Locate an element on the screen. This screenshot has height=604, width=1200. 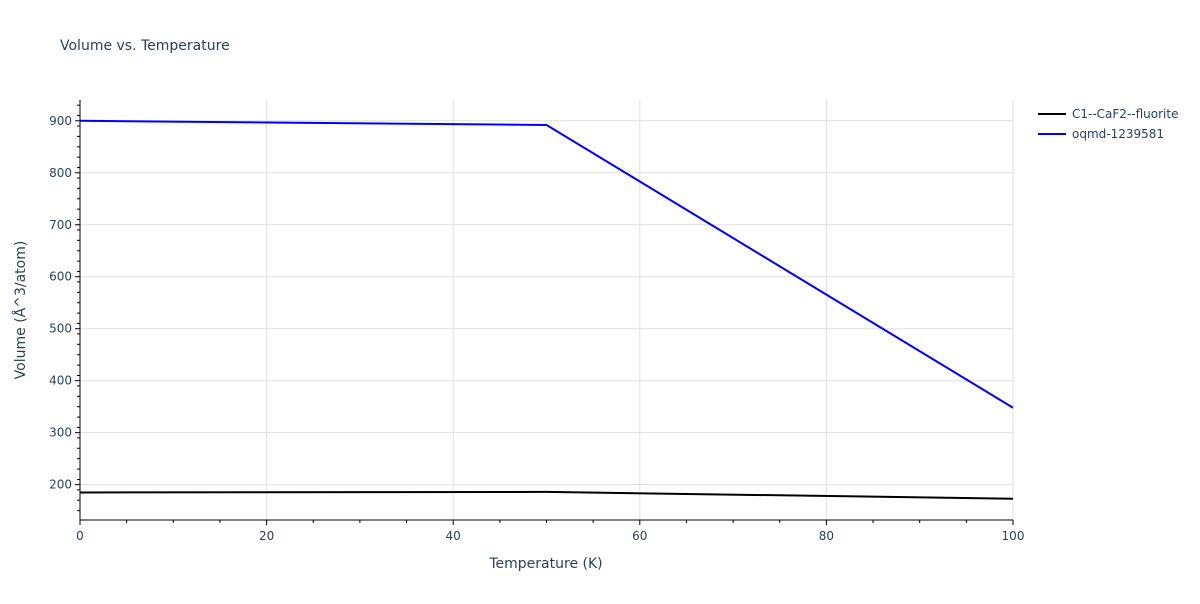
legend-item: oqmd-1239581 is located at coordinates (1101, 134).